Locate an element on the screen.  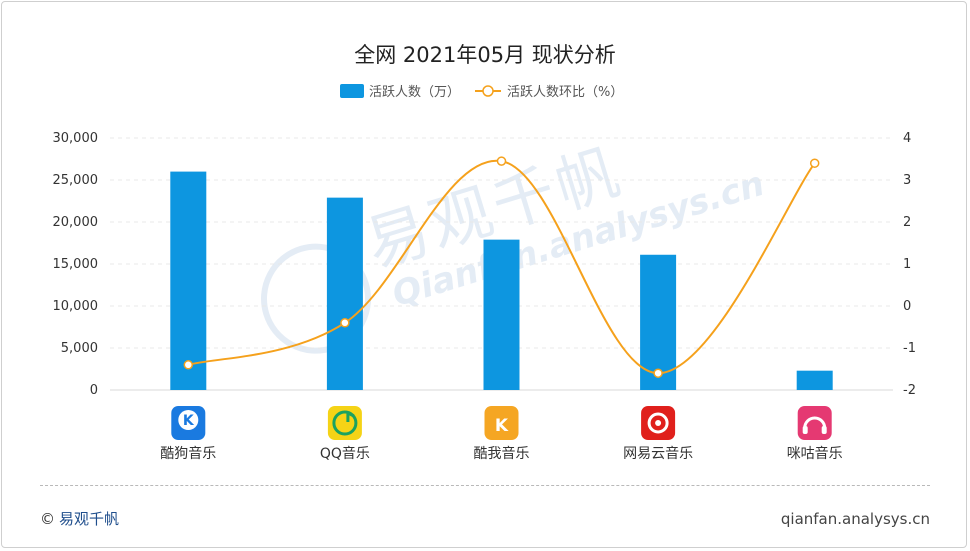
icon-note is located at coordinates (350, 416).